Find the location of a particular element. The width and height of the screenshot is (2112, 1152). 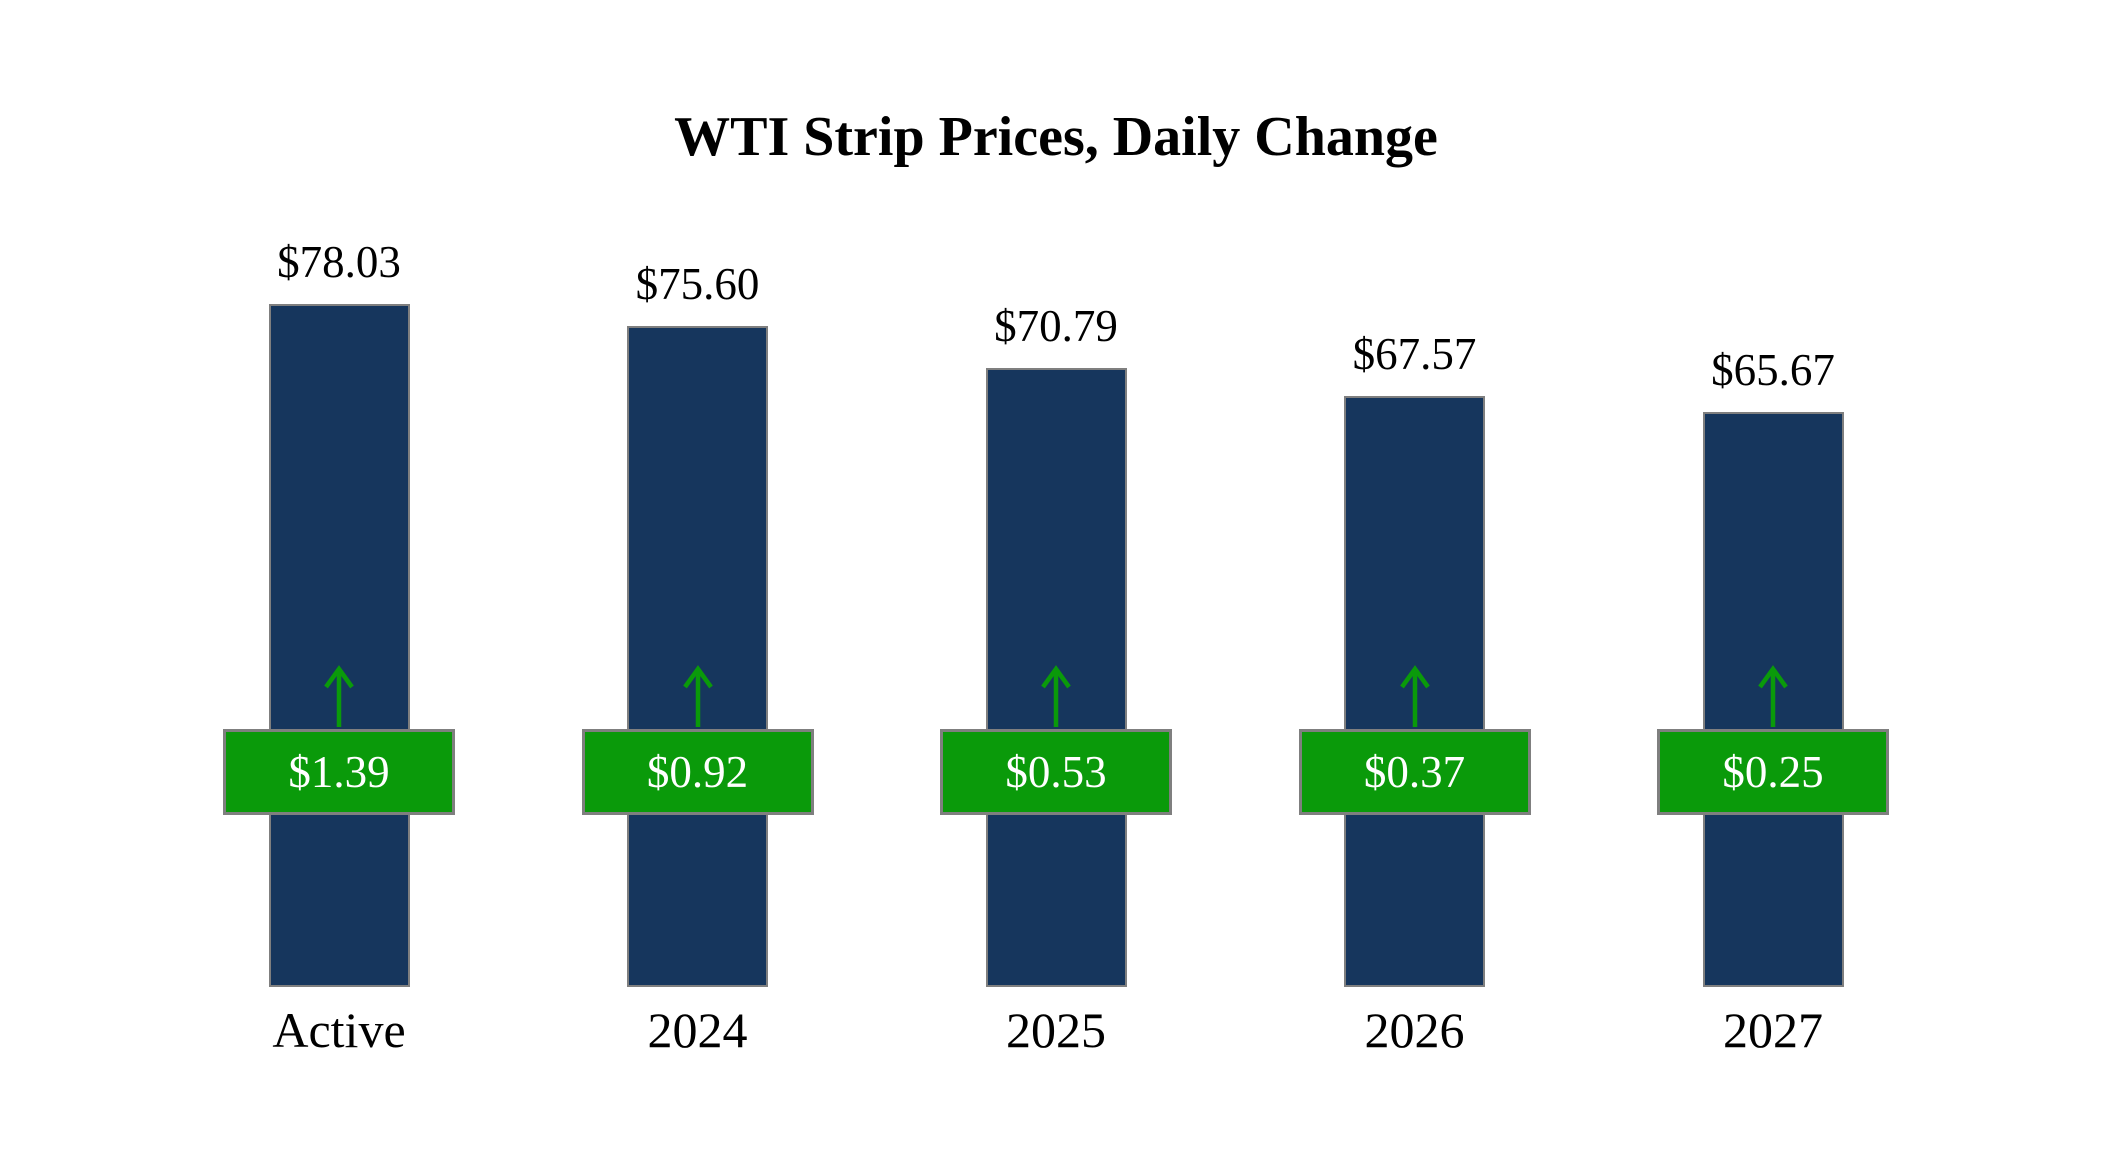

daily-change-badge: $0.37 is located at coordinates (1414, 772).